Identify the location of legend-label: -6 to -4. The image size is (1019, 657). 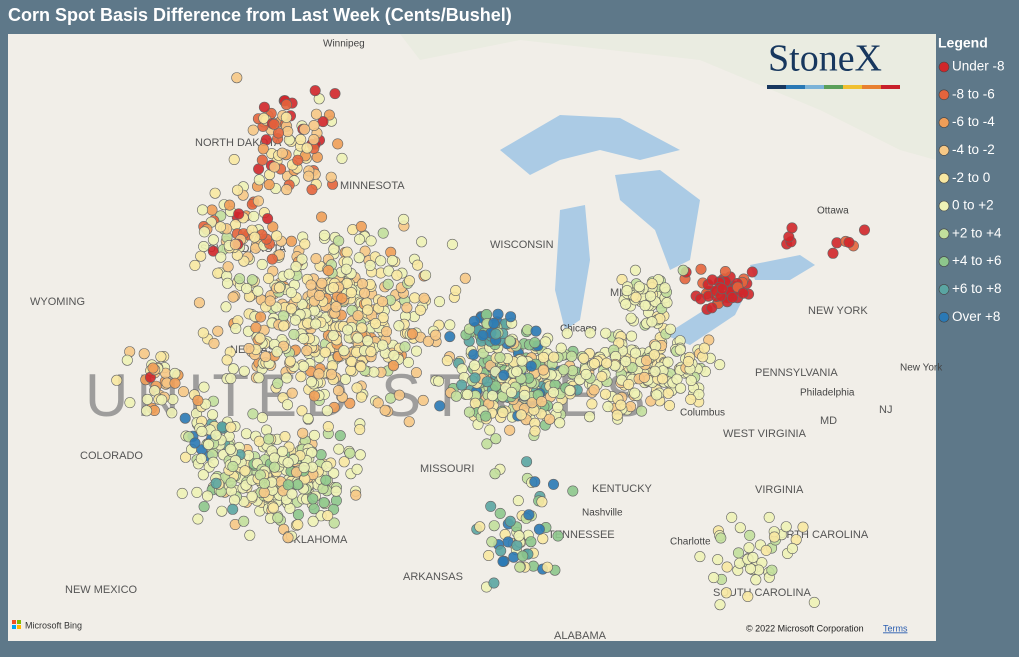
(973, 121).